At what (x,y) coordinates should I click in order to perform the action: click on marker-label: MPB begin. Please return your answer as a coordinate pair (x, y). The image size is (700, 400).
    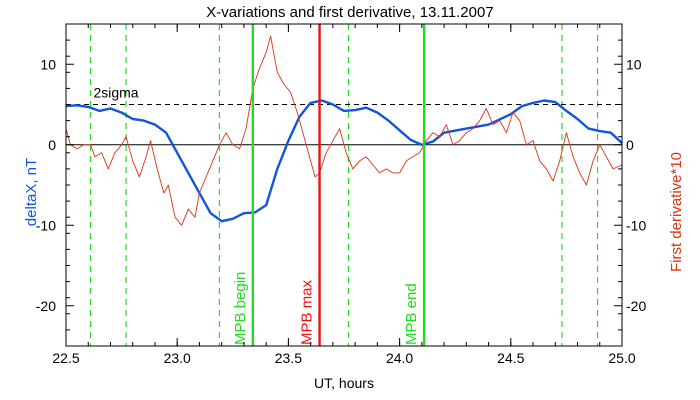
    Looking at the image, I should click on (240, 308).